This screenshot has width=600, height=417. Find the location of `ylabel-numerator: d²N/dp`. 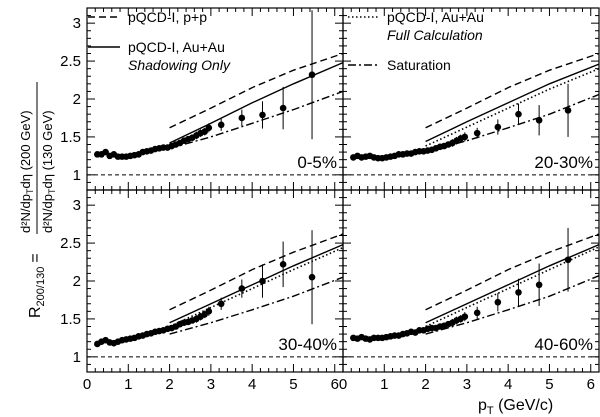

ylabel-numerator: d²N/dp is located at coordinates (25, 213).